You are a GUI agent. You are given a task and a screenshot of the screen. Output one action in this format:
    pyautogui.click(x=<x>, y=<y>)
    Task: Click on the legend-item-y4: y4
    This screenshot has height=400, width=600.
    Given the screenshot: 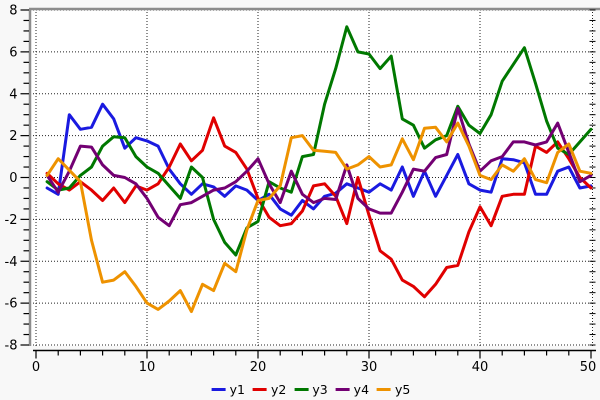 What is the action you would take?
    pyautogui.click(x=352, y=389)
    